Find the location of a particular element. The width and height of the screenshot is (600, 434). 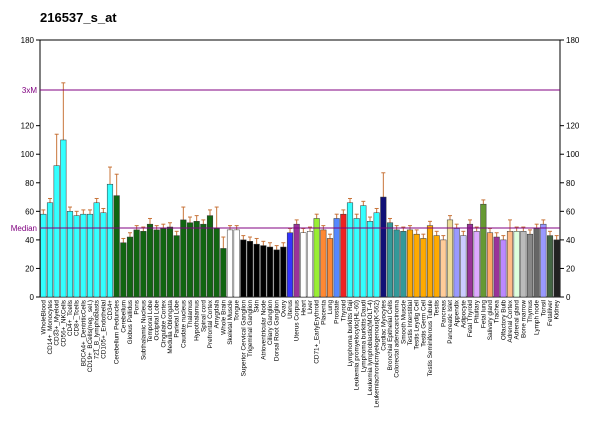

x-tick-label: Testis Leydig Cell is located at coordinates (417, 325).